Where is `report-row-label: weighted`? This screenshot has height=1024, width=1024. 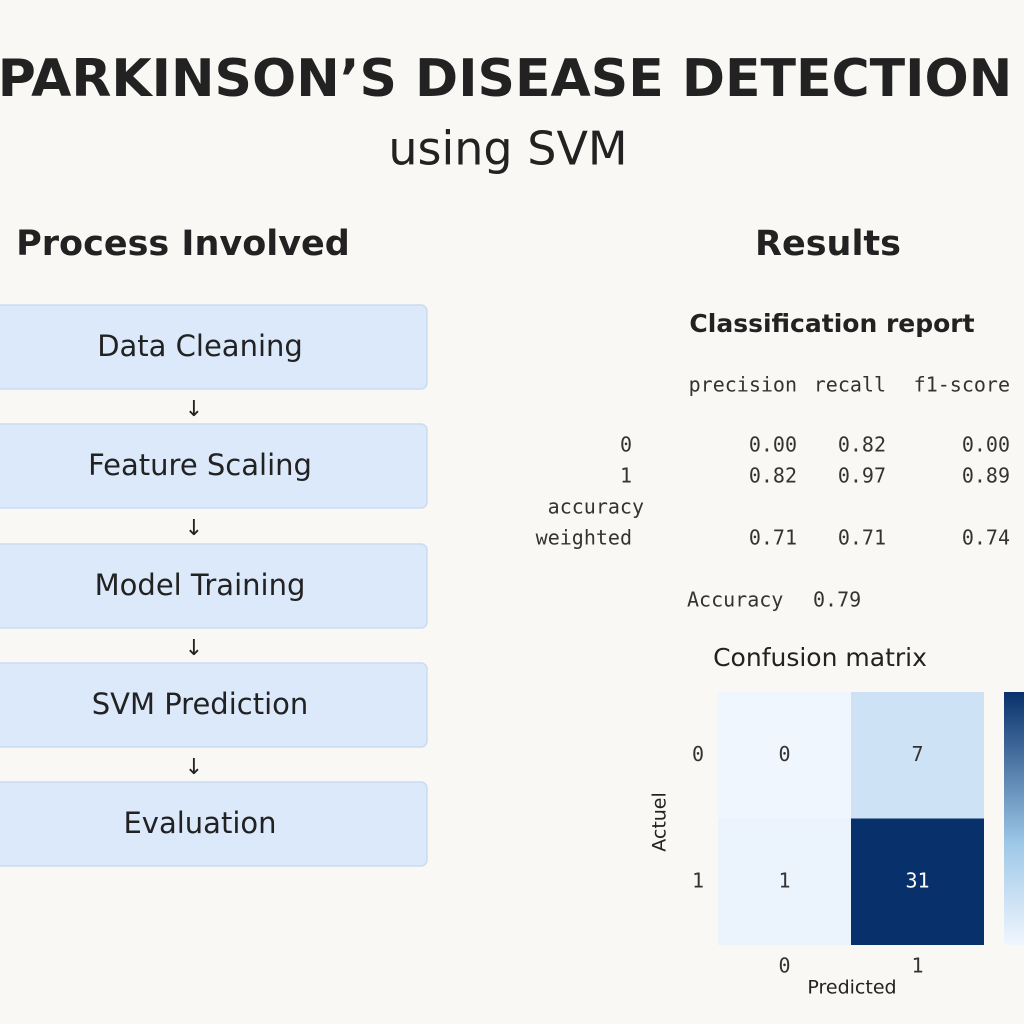
report-row-label: weighted is located at coordinates (584, 538).